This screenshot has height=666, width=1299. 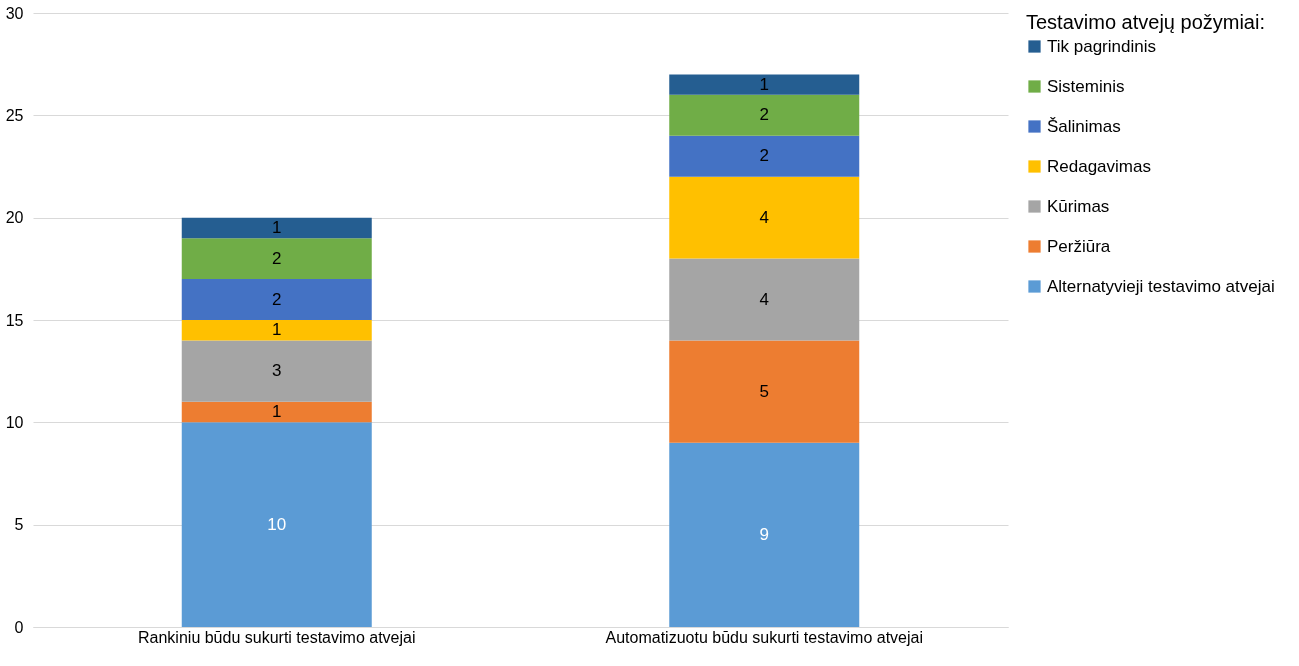 What do you see at coordinates (1084, 126) in the screenshot?
I see `legend-label: Šalinimas` at bounding box center [1084, 126].